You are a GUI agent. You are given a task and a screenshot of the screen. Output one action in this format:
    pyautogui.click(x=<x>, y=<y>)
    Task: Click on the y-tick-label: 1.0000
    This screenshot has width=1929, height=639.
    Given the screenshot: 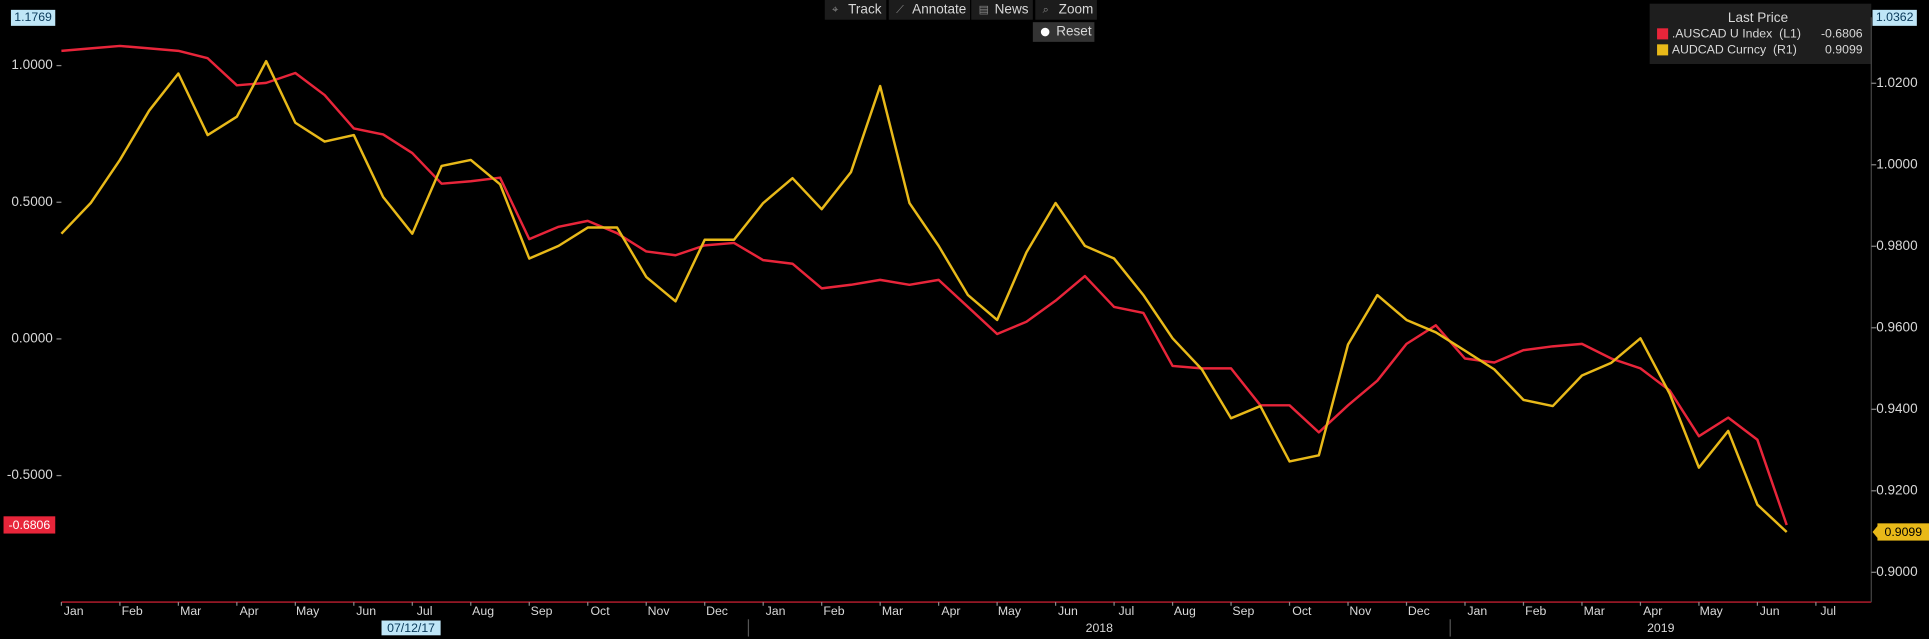 What is the action you would take?
    pyautogui.click(x=31, y=64)
    